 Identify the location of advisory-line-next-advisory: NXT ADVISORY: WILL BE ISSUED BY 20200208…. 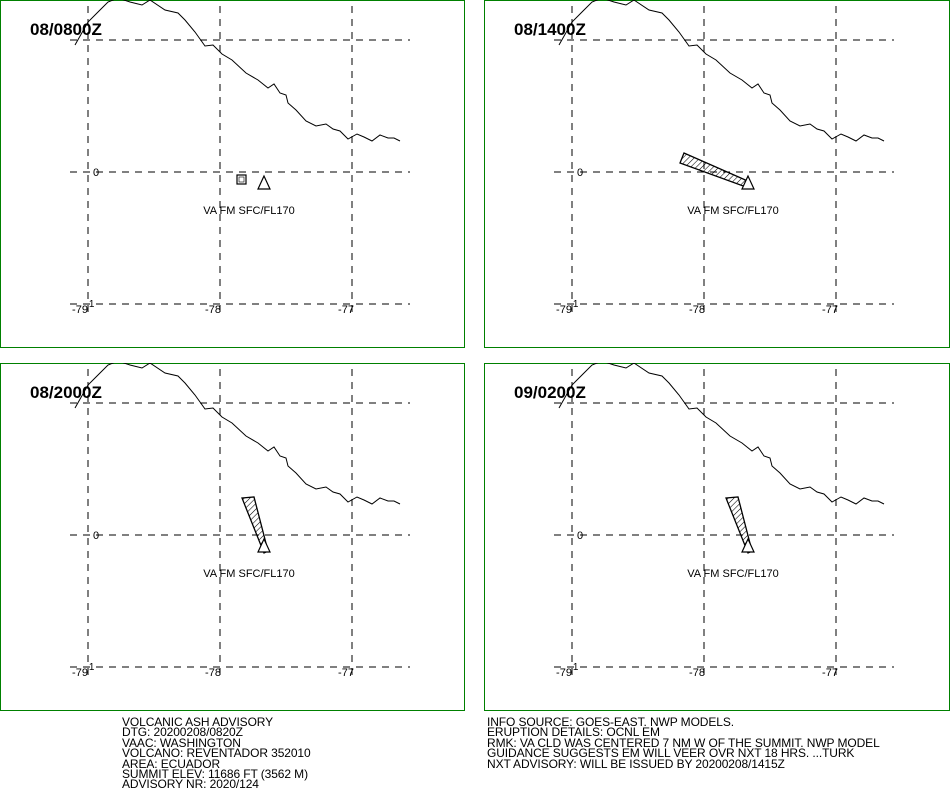
(636, 763).